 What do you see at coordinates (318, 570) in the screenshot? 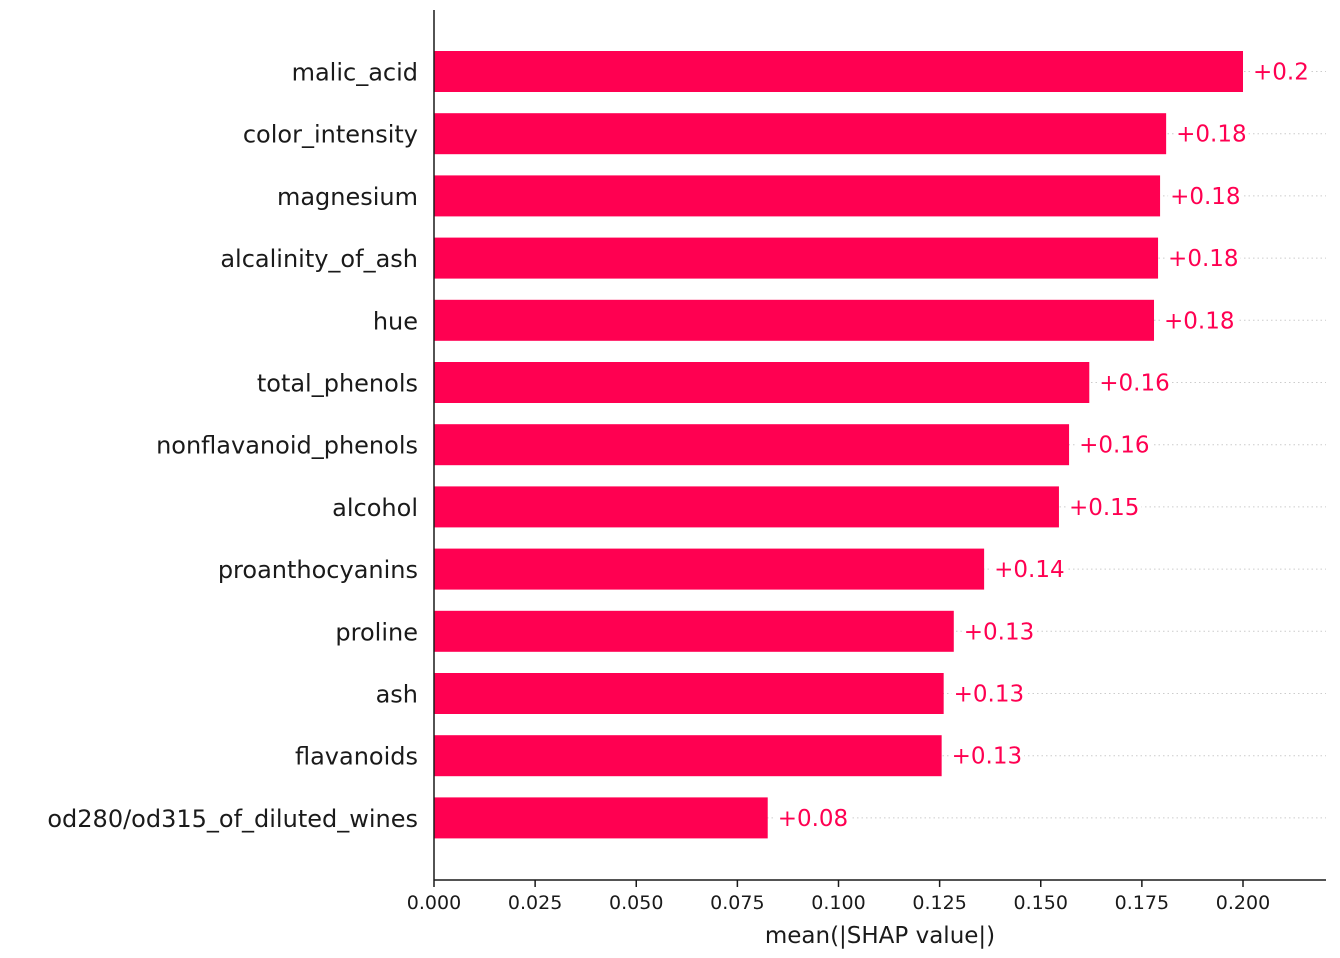
I see `category-label: proanthocyanins` at bounding box center [318, 570].